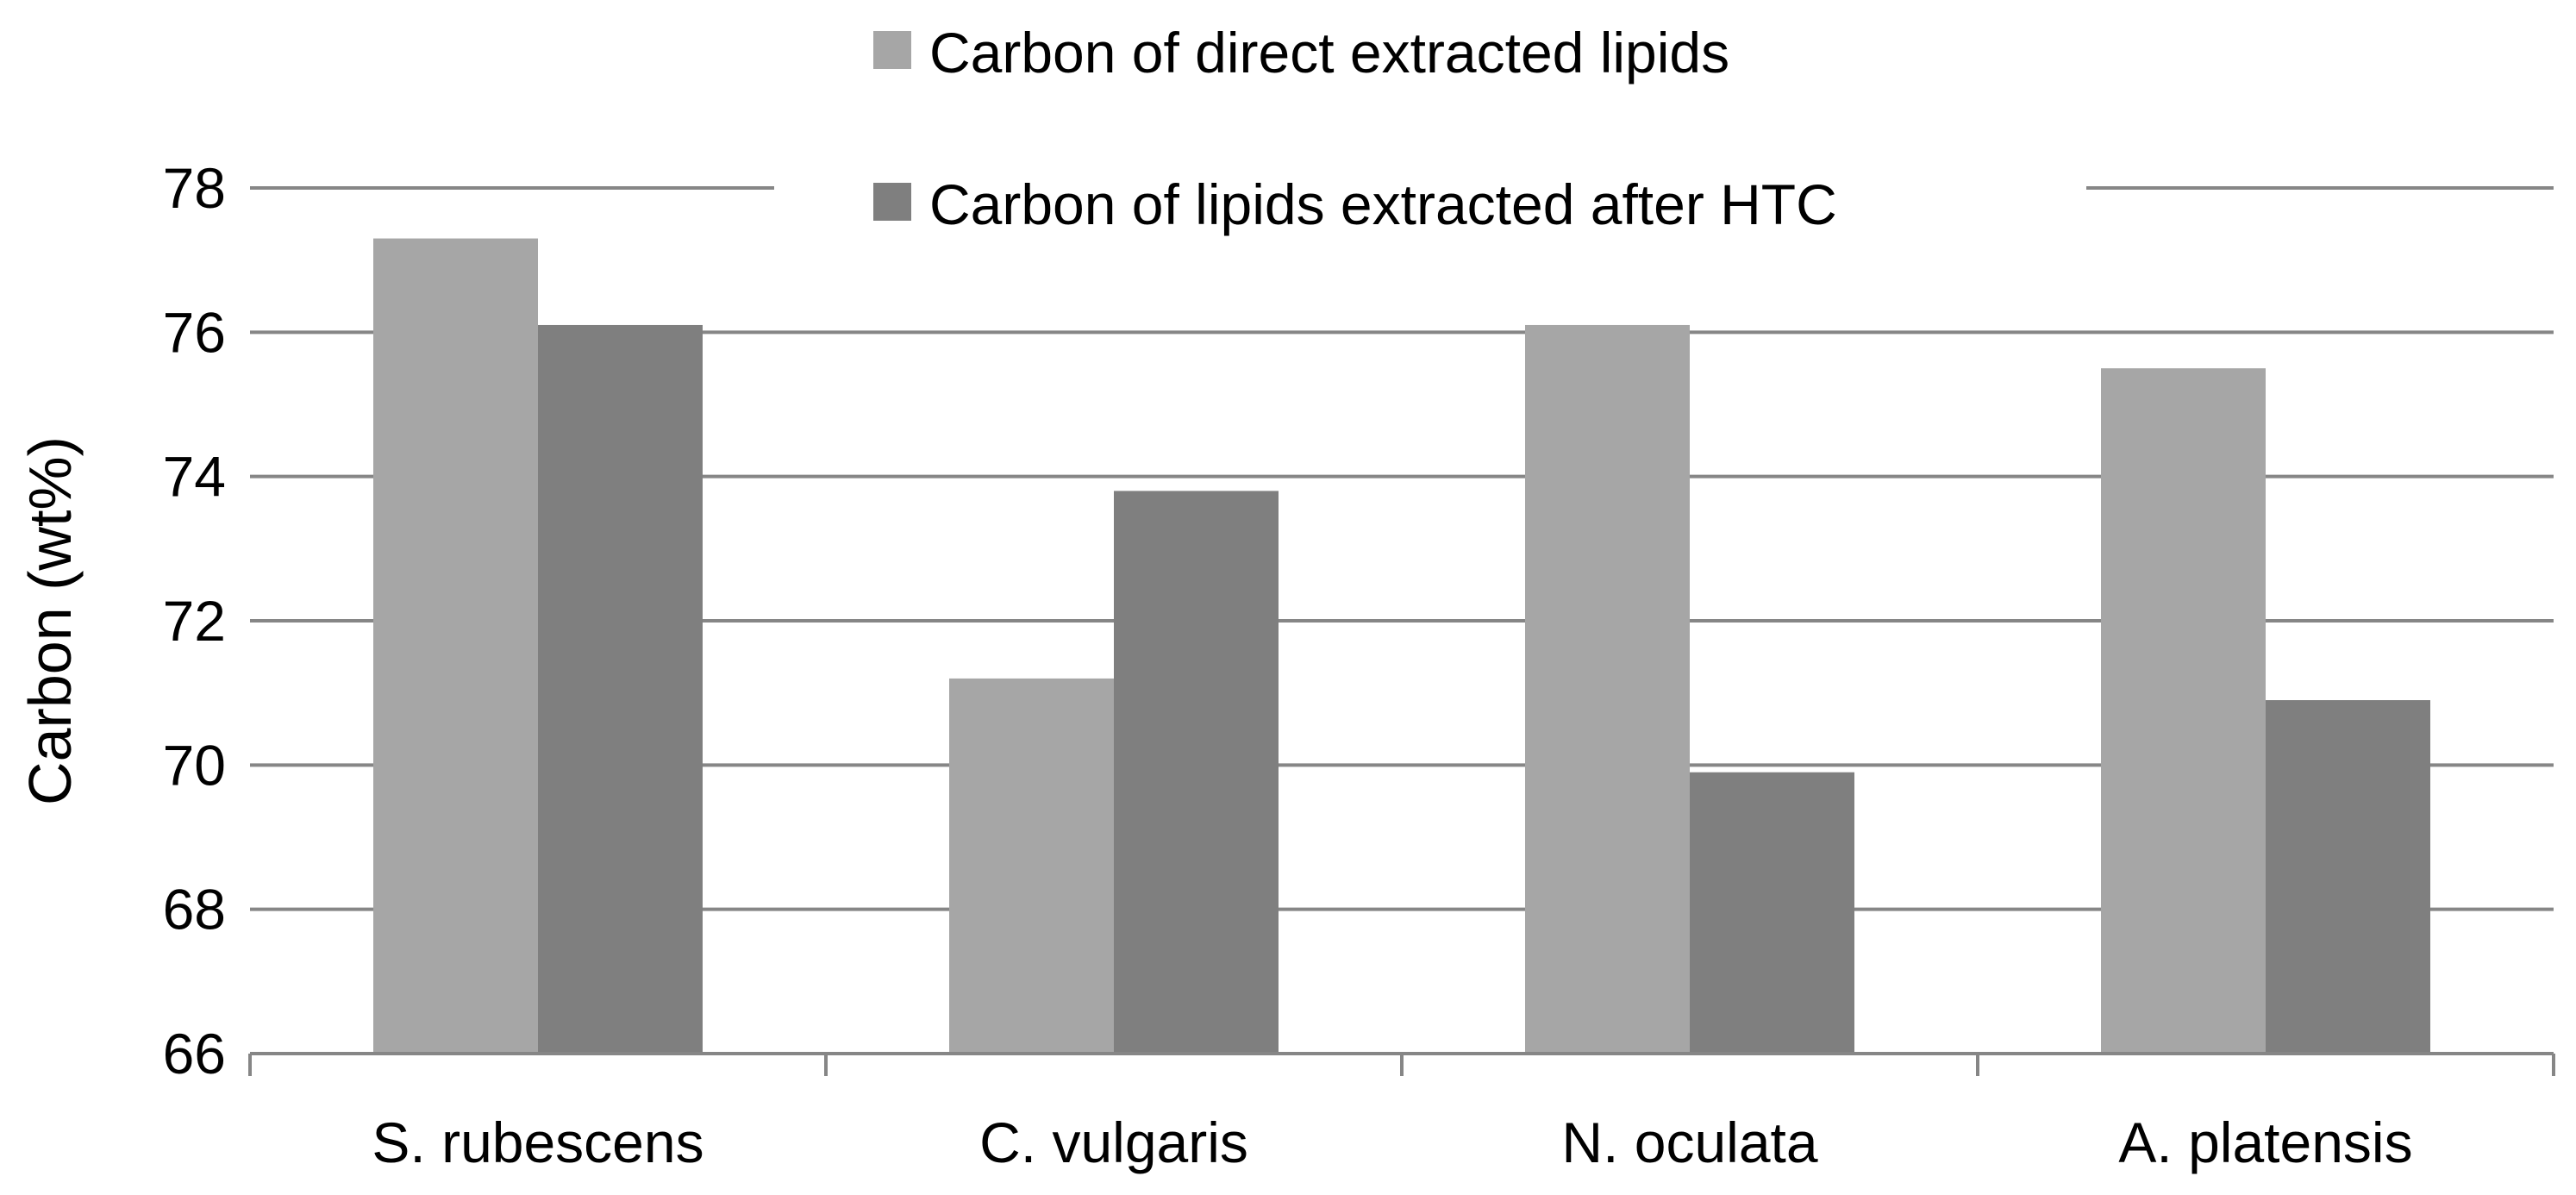 This screenshot has height=1195, width=2576. I want to click on legend-label-after-htc: Carbon of lipids extracted after HTC, so click(1383, 204).